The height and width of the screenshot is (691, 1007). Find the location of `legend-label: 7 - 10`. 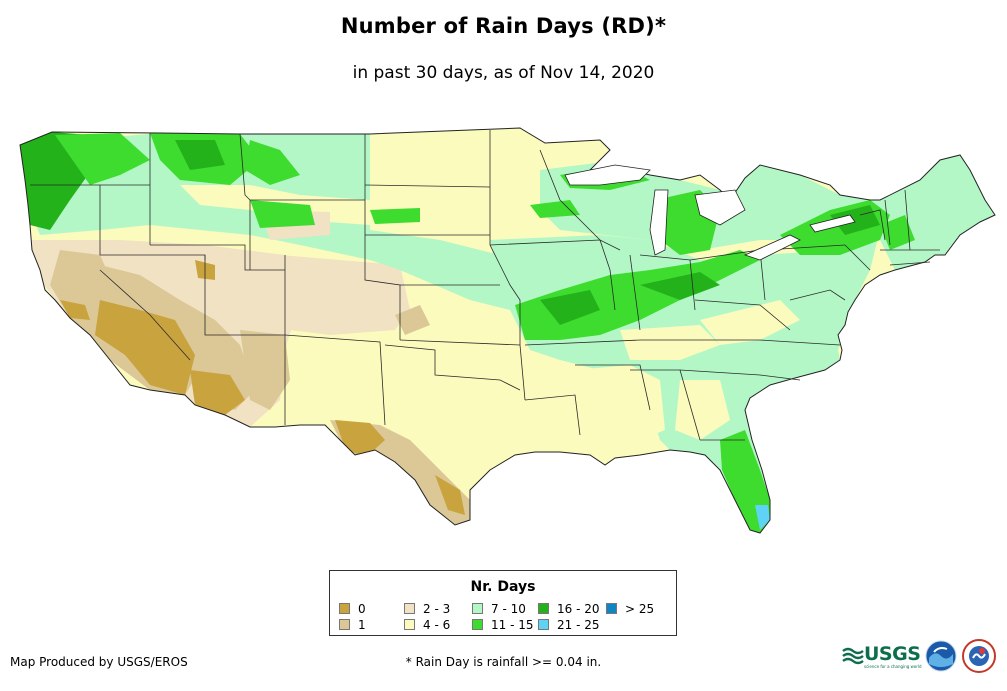

legend-label: 7 - 10 is located at coordinates (508, 609).